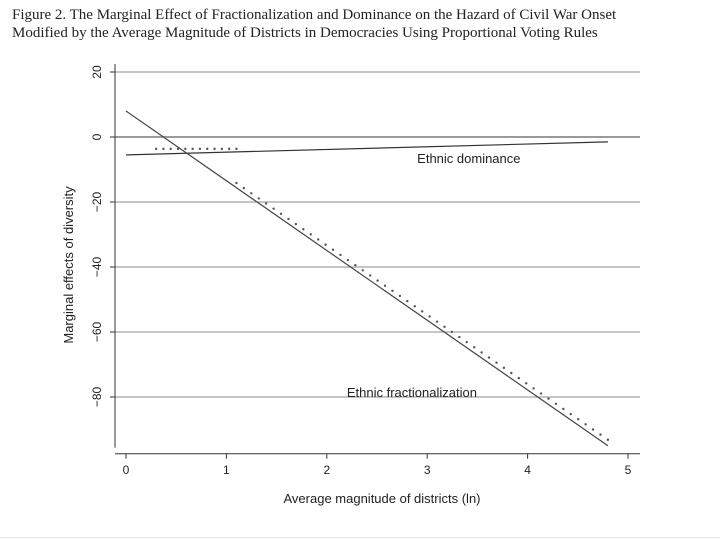 The height and width of the screenshot is (540, 720). Describe the element at coordinates (97, 396) in the screenshot. I see `y-tick-label-5: −80` at that location.